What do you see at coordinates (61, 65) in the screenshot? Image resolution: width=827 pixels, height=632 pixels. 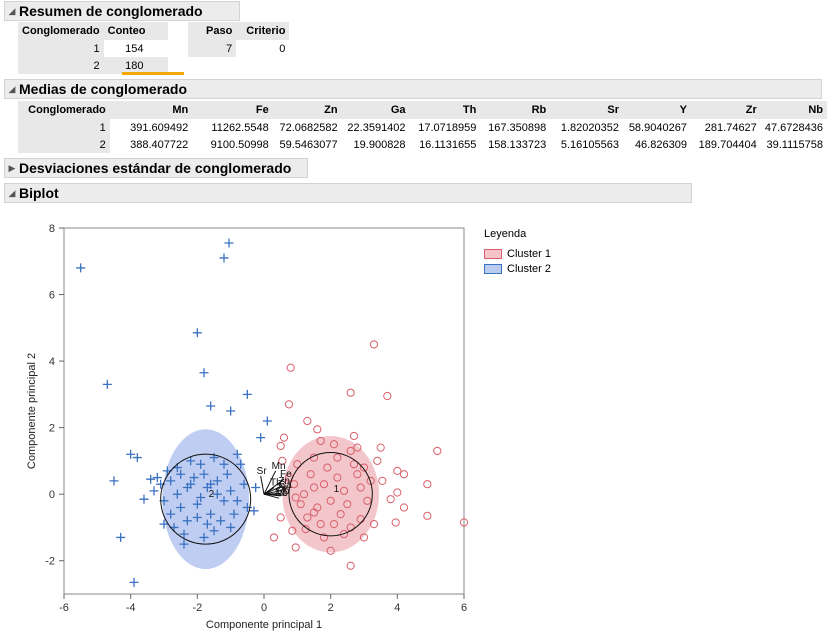 I see `summary-cluster-2: 2` at bounding box center [61, 65].